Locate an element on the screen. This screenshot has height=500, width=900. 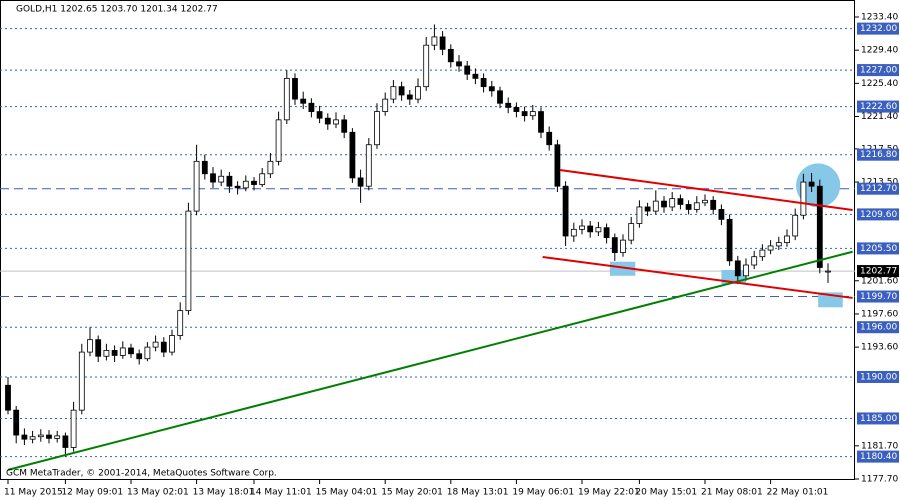
trend-line is located at coordinates (697, 277).